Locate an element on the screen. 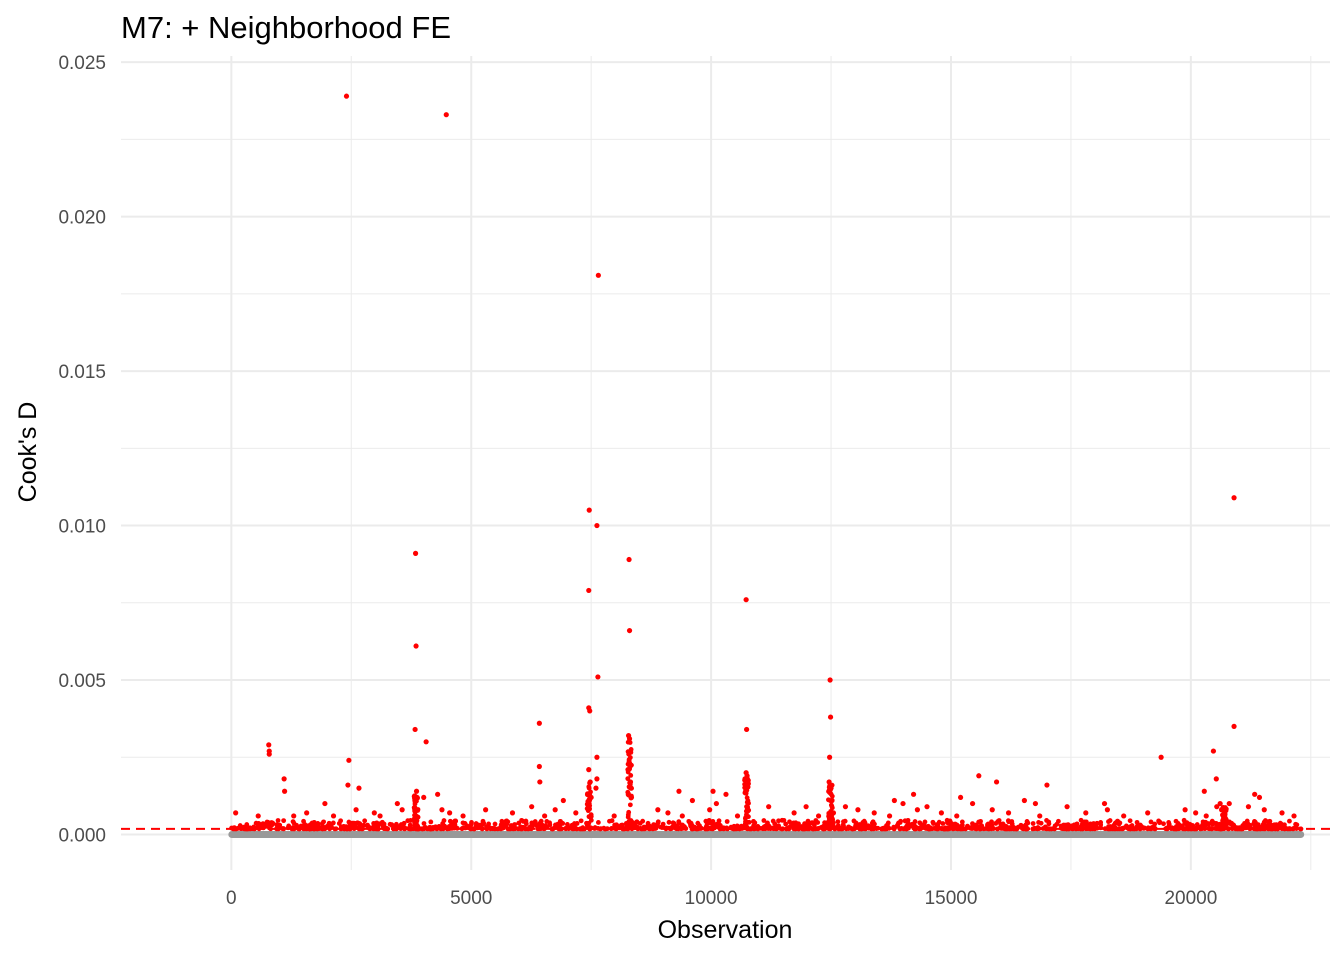 Image resolution: width=1344 pixels, height=960 pixels. baseline-point-band is located at coordinates (766, 834).